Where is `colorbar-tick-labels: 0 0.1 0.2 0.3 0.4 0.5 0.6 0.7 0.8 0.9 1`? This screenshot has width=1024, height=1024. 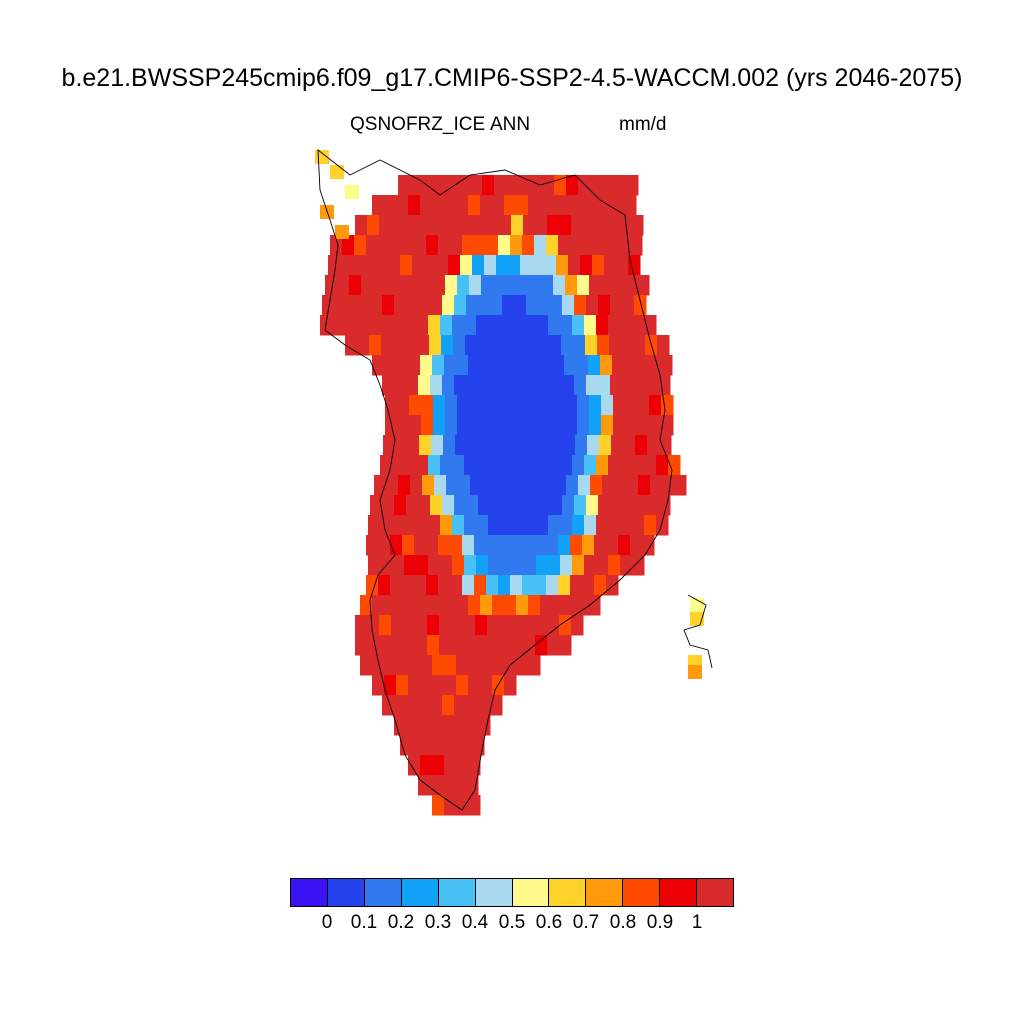
colorbar-tick-labels: 0 0.1 0.2 0.3 0.4 0.5 0.6 0.7 0.8 0.9 1 is located at coordinates (512, 924).